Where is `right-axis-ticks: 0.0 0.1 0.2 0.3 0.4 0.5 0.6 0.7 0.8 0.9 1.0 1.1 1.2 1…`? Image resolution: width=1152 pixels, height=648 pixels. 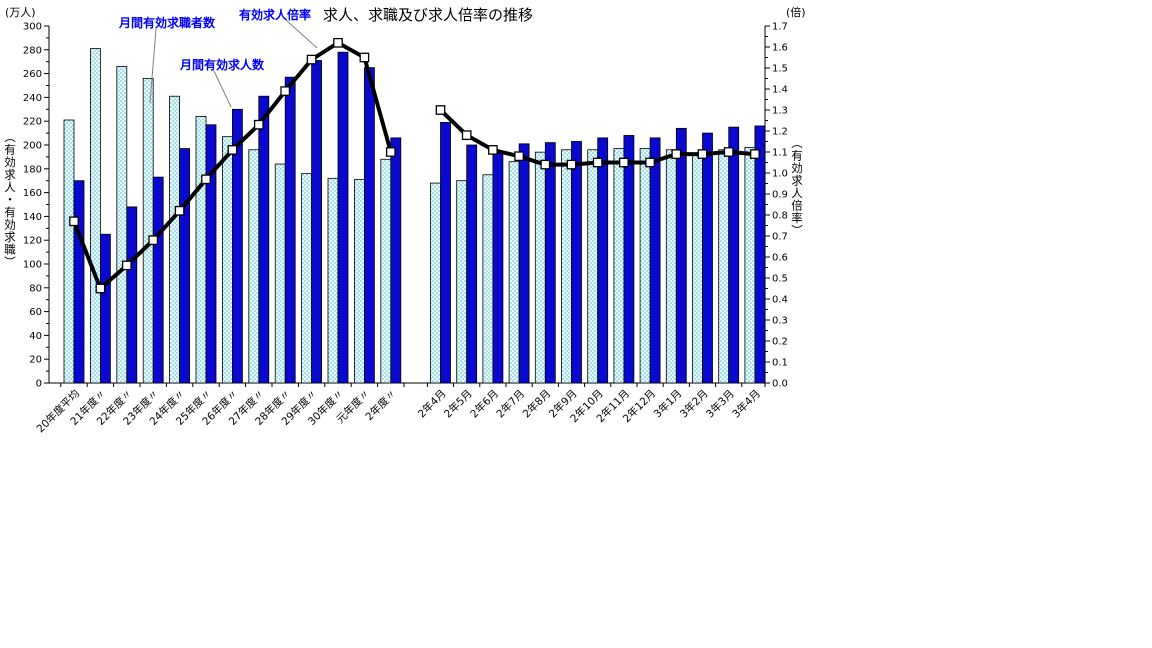 right-axis-ticks: 0.0 0.1 0.2 0.3 0.4 0.5 0.6 0.7 0.8 0.9 1.0 1.1 1.2 1… is located at coordinates (776, 206).